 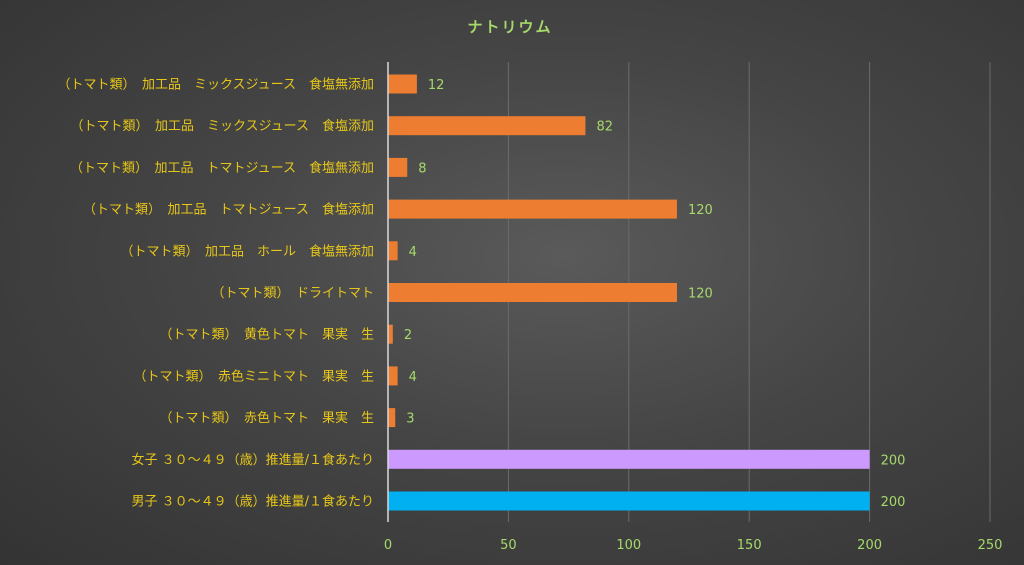 What do you see at coordinates (436, 85) in the screenshot?
I see `data-label: 12` at bounding box center [436, 85].